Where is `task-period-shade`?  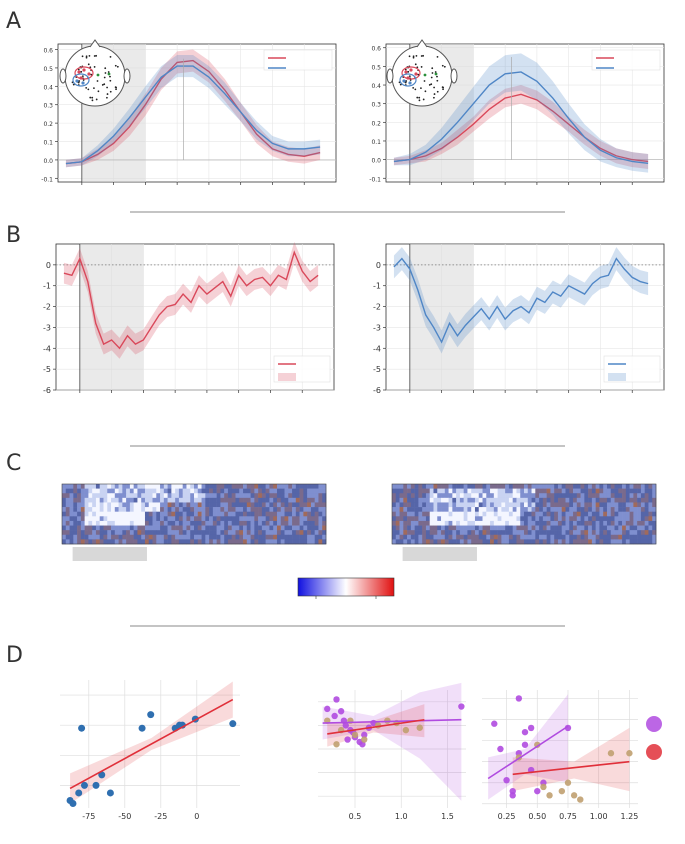
task-period-shade is located at coordinates (111, 317).